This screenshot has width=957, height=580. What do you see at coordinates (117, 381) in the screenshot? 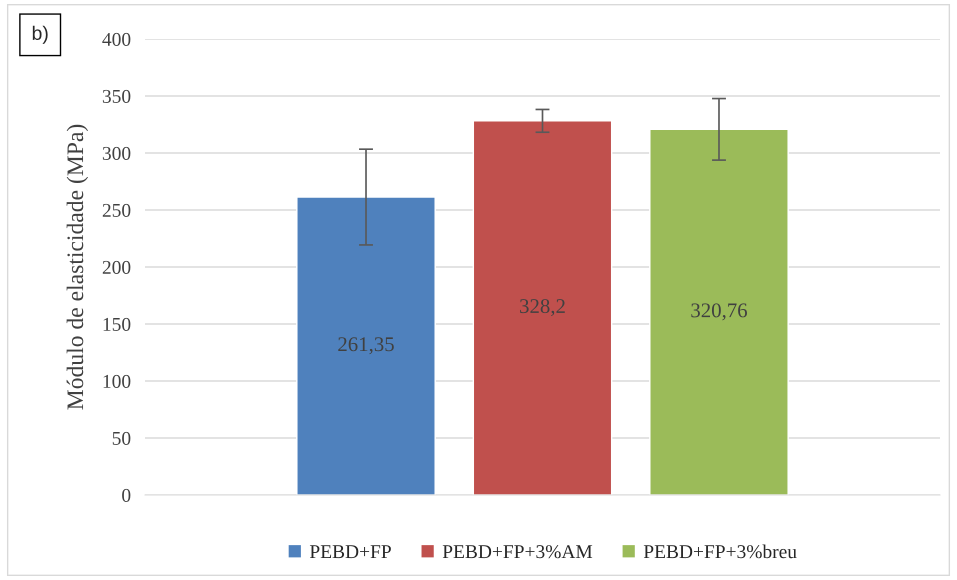
I see `y-tick-label: 100` at bounding box center [117, 381].